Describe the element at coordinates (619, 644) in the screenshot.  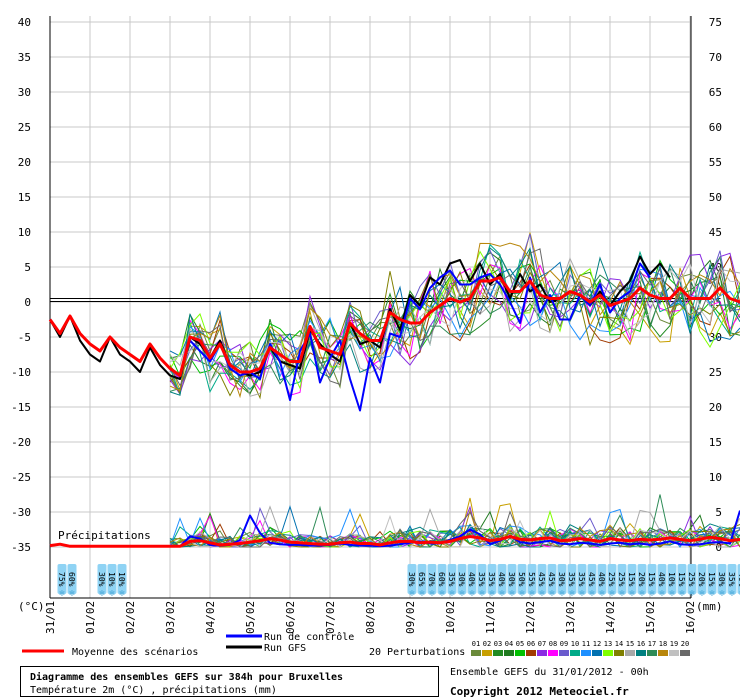
I see `perturbation-number: 14` at that location.